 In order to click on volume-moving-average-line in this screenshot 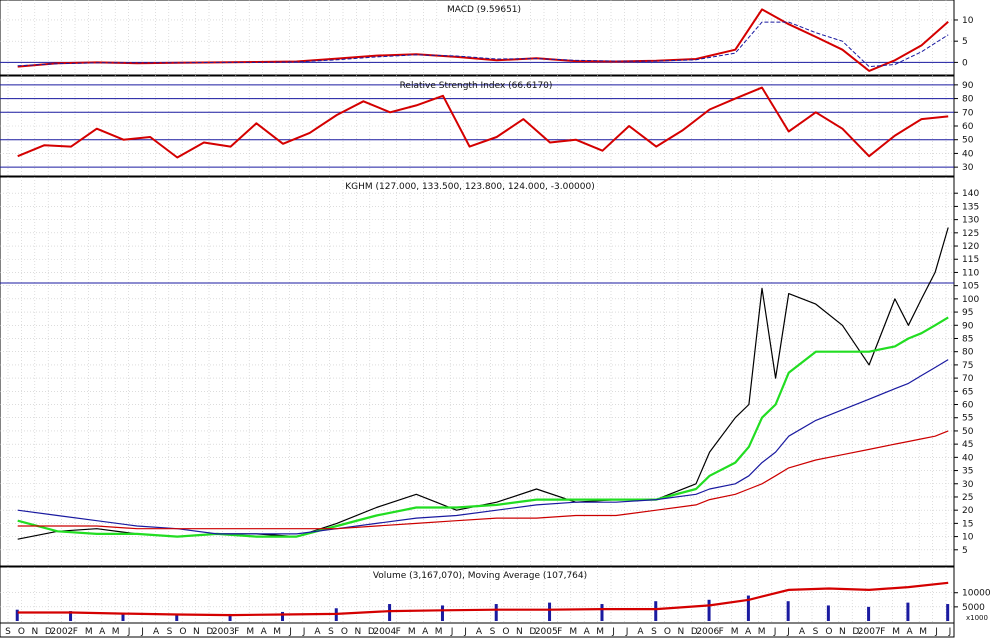, I will do `click(483, 599)`.